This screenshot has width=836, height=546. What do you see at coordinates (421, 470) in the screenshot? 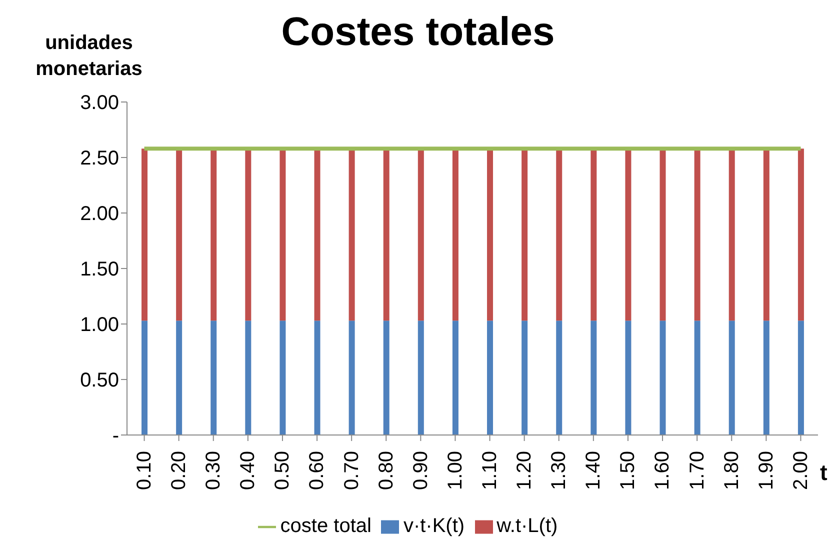
I see `x-tick-label: 0.90` at bounding box center [421, 470].